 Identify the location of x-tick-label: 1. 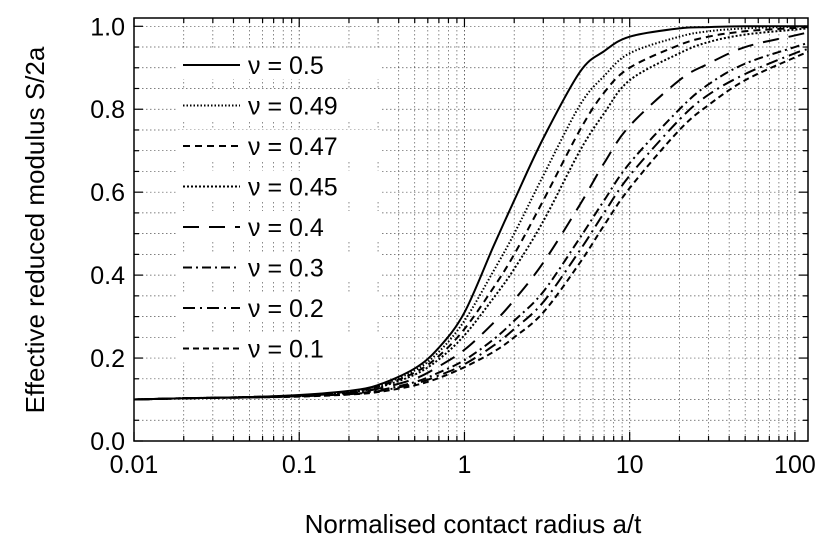
(465, 465).